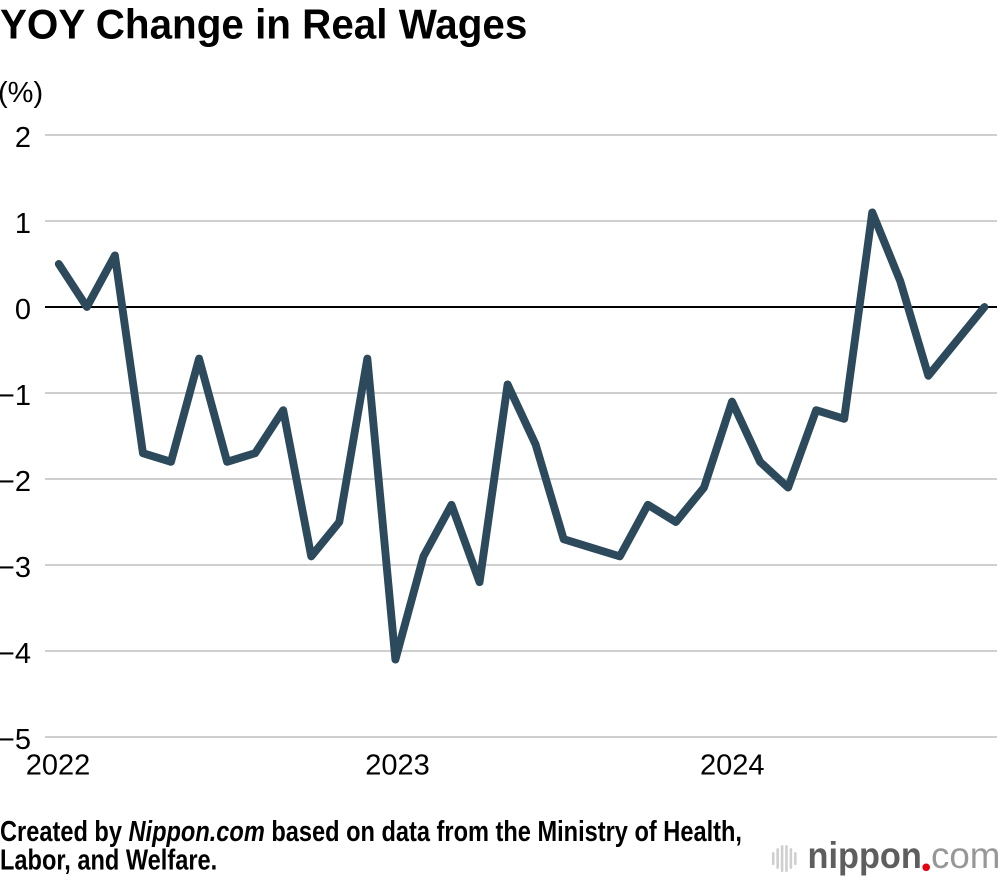 The height and width of the screenshot is (880, 1000). Describe the element at coordinates (732, 766) in the screenshot. I see `svg-text: 2024` at that location.